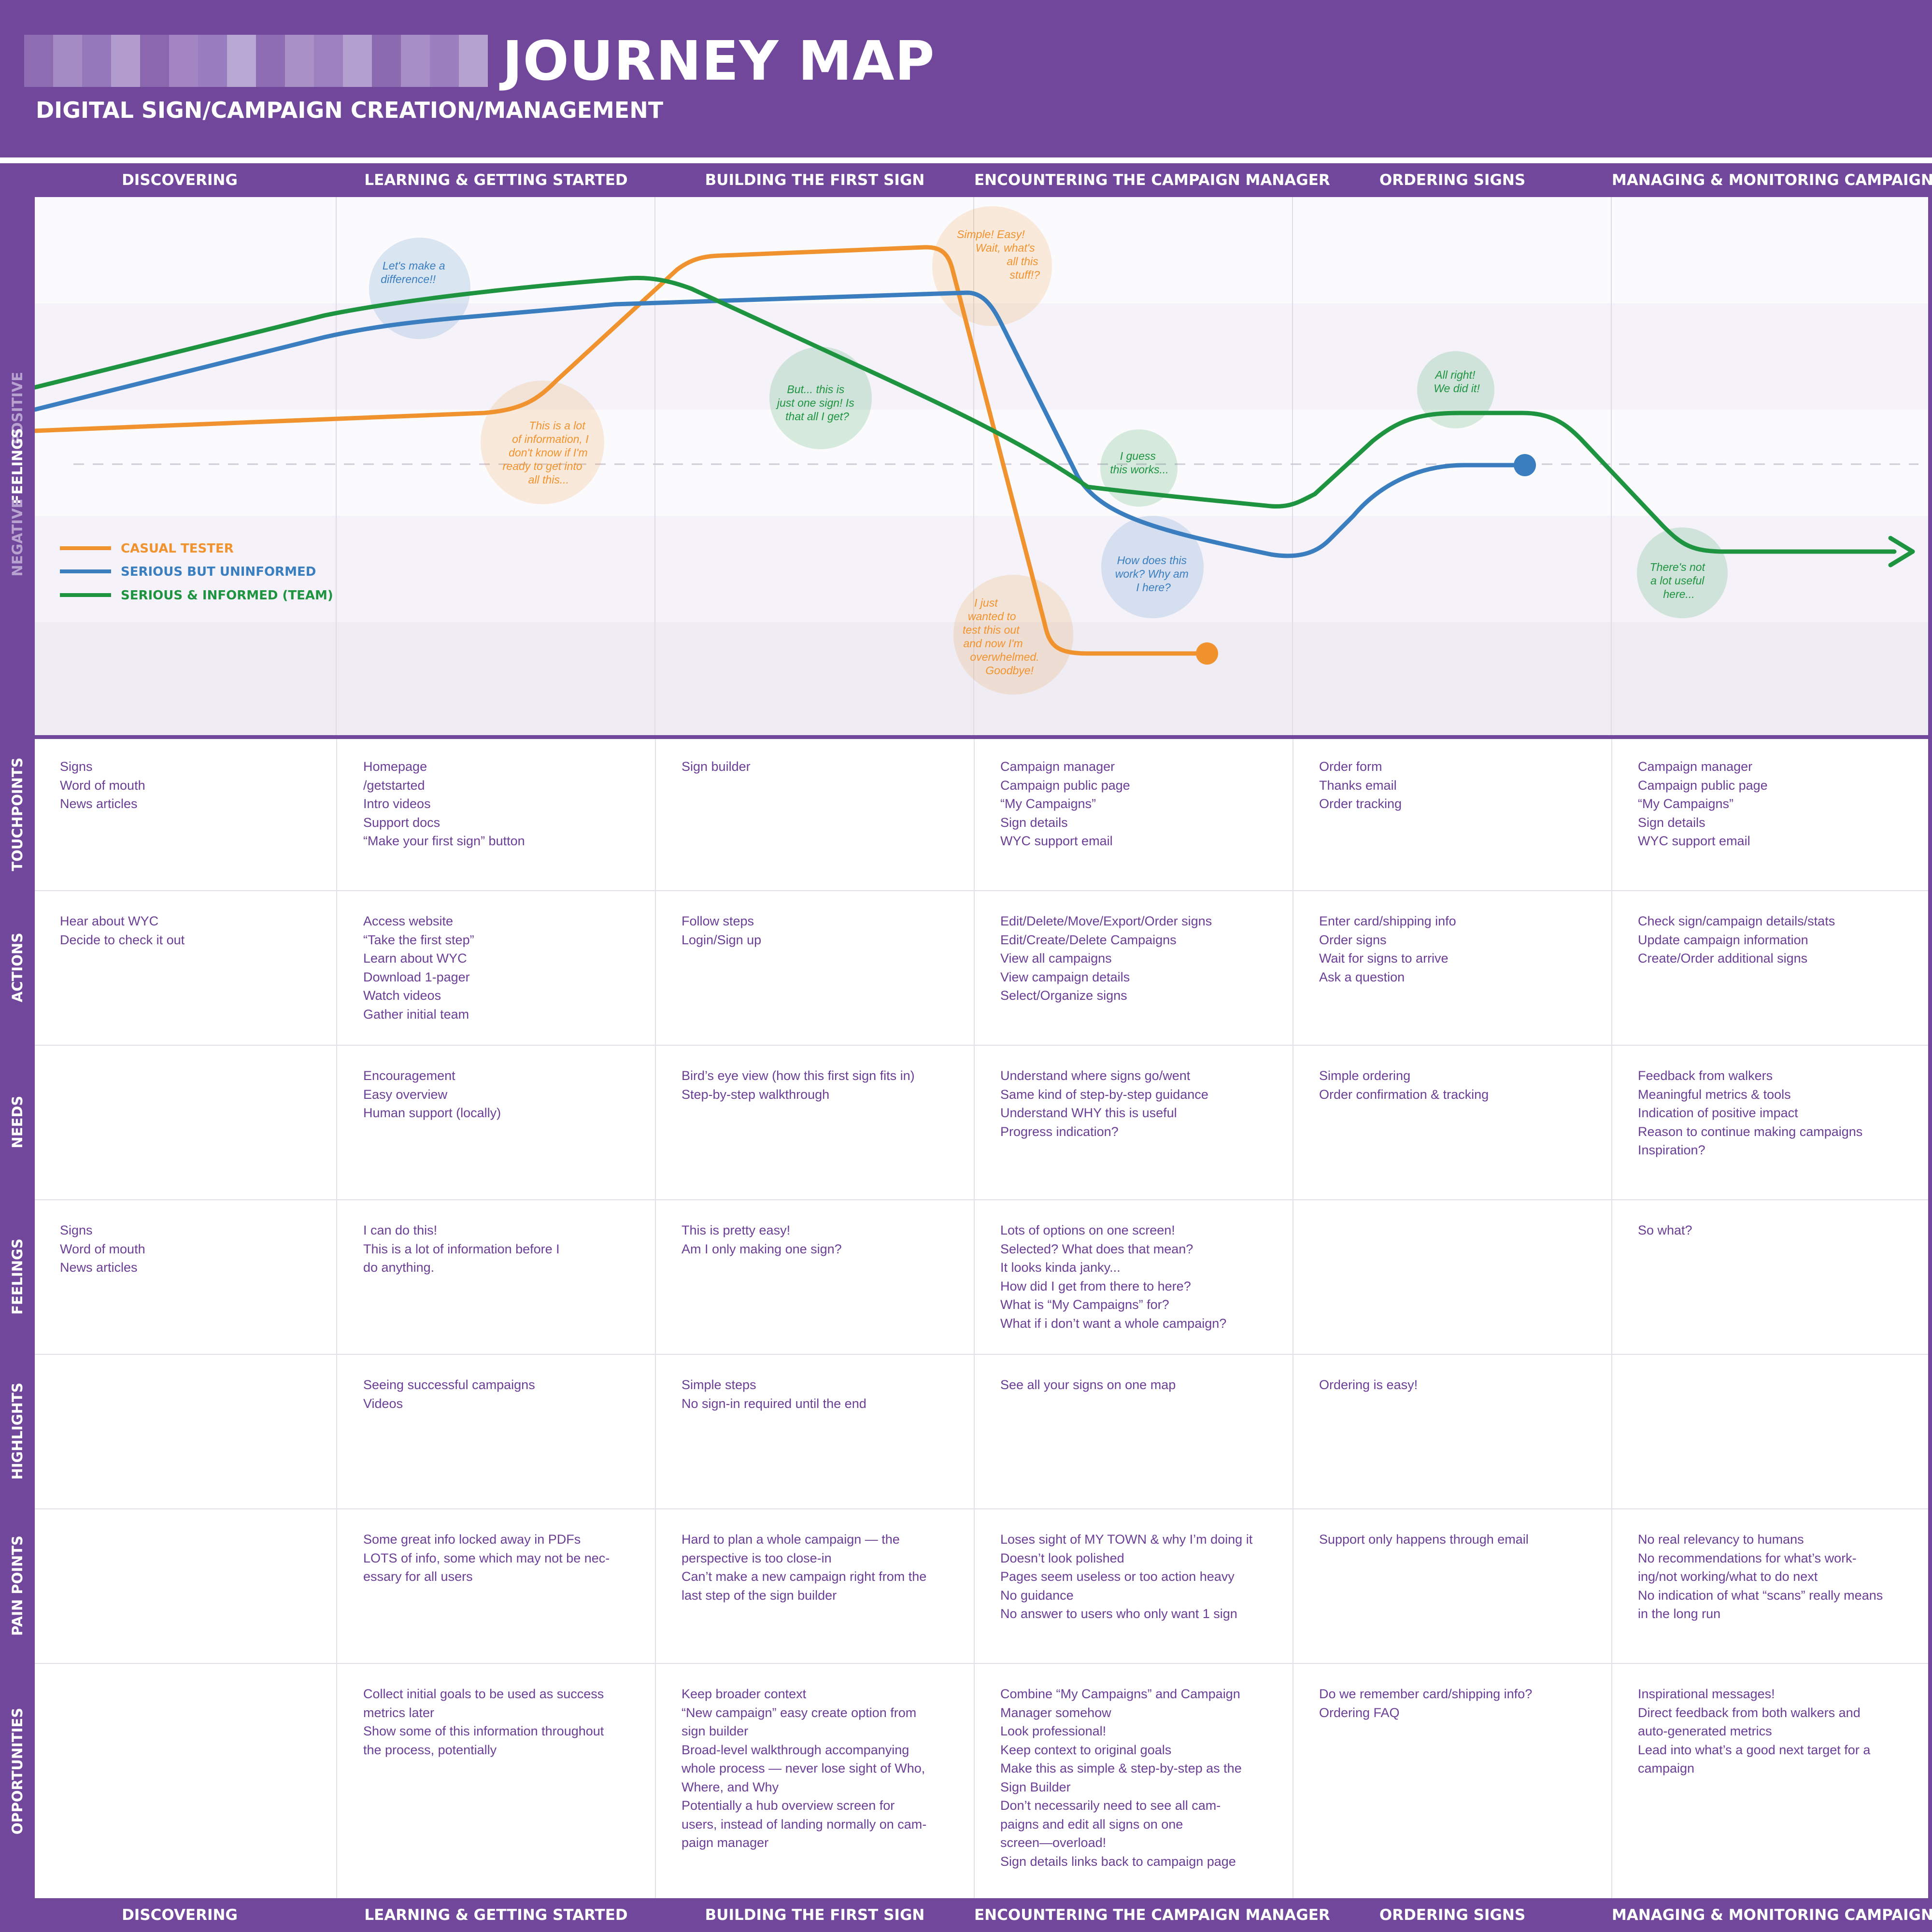 The height and width of the screenshot is (1932, 1932). Describe the element at coordinates (721, 930) in the screenshot. I see `table-cell: Follow steps Login/Sign up` at that location.